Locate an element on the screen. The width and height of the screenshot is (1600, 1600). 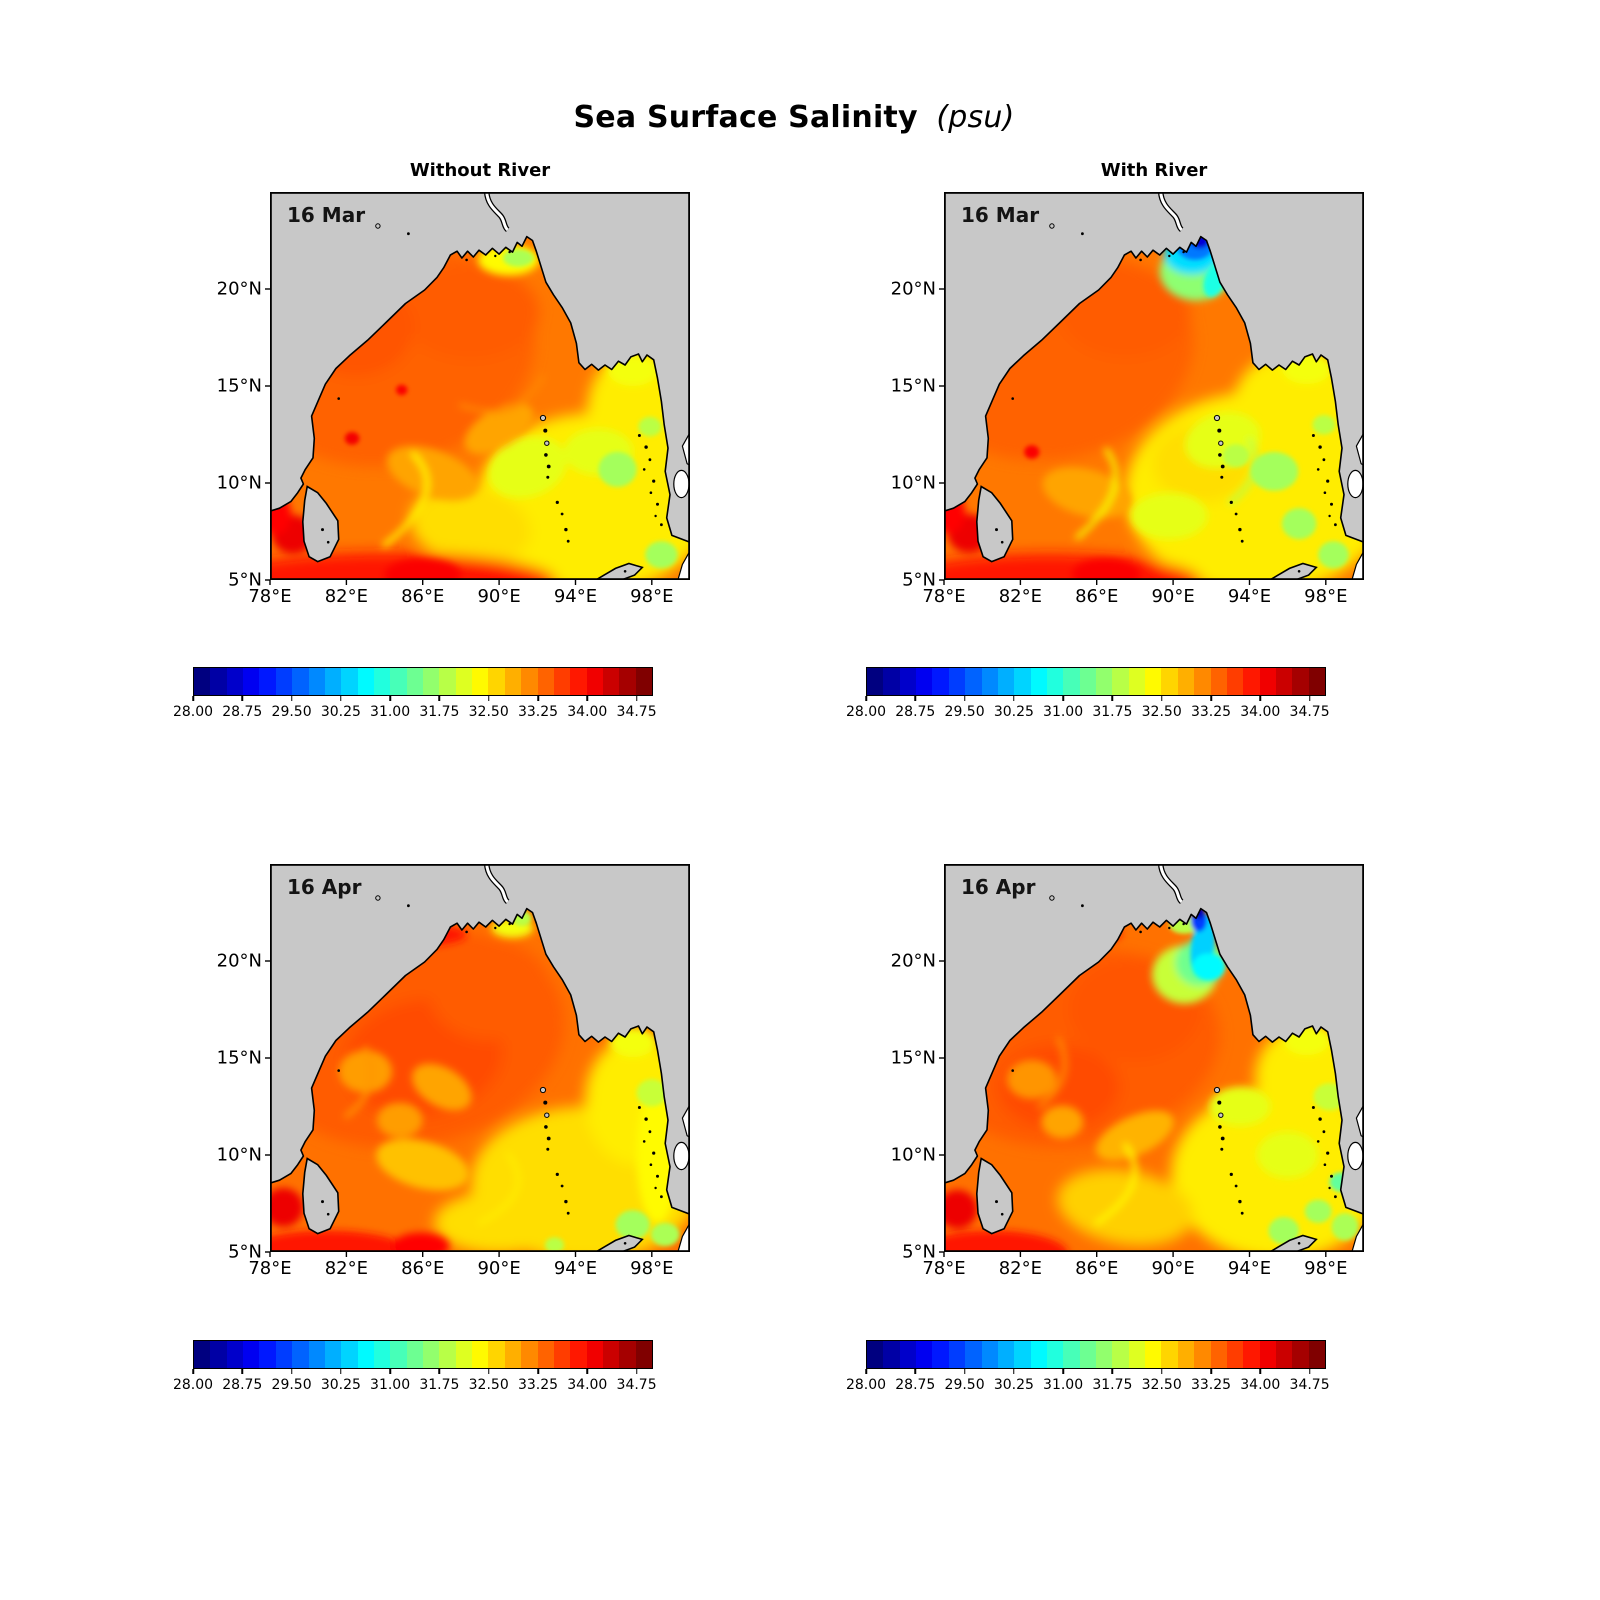
sea-field is located at coordinates (1154, 386).